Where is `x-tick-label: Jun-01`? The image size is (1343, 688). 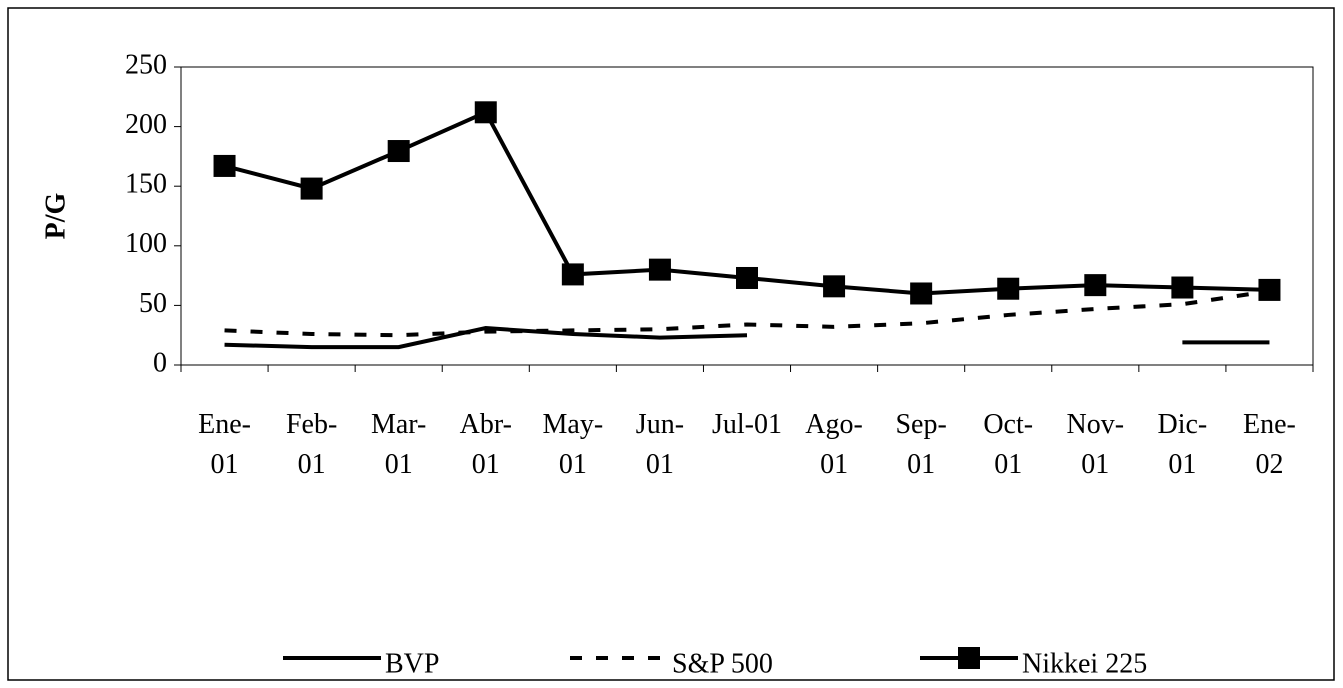
x-tick-label: Jun-01 is located at coordinates (660, 444).